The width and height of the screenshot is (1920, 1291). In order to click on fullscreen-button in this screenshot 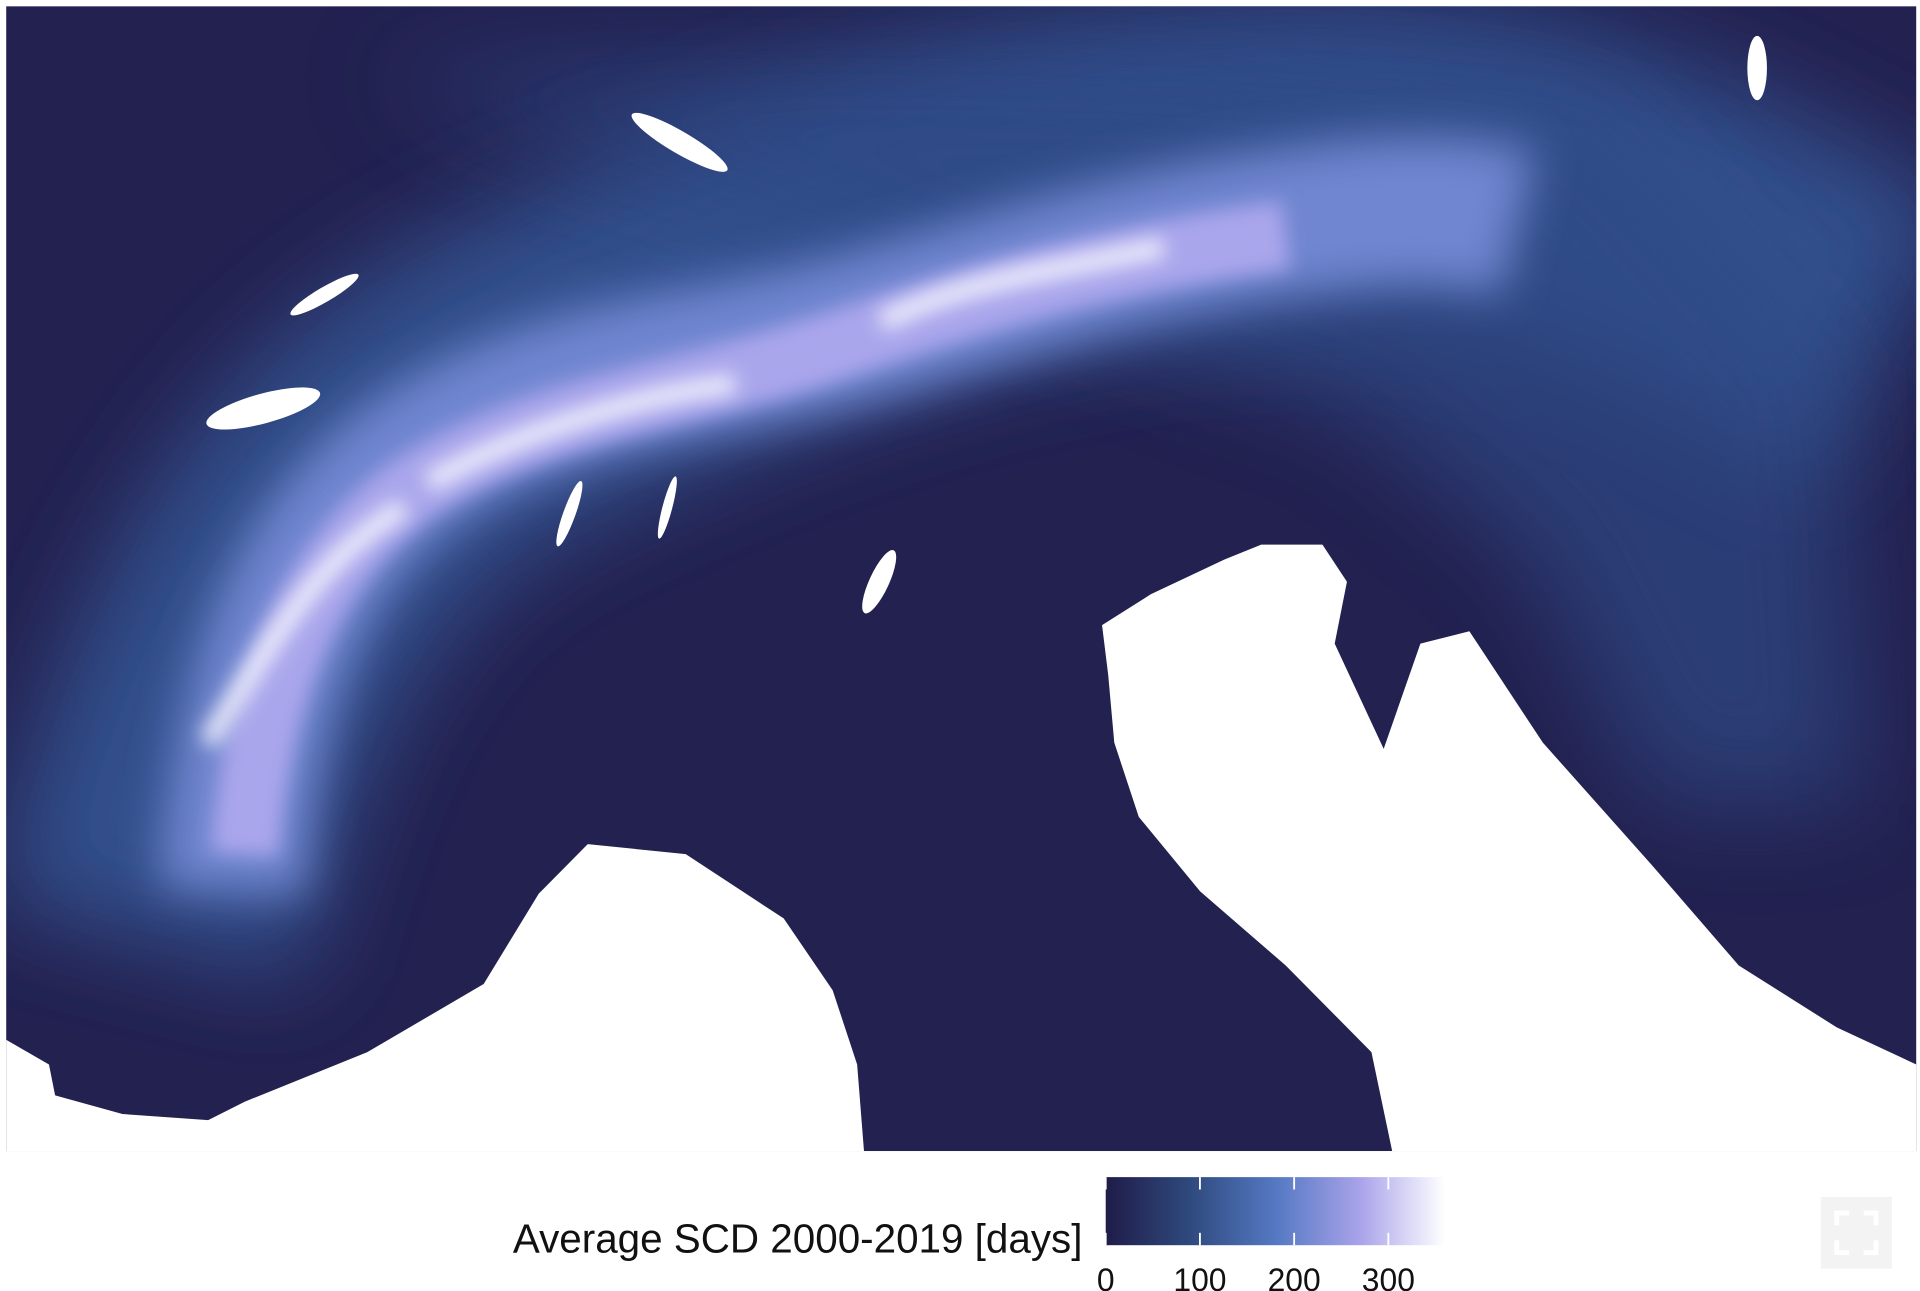, I will do `click(1856, 1232)`.